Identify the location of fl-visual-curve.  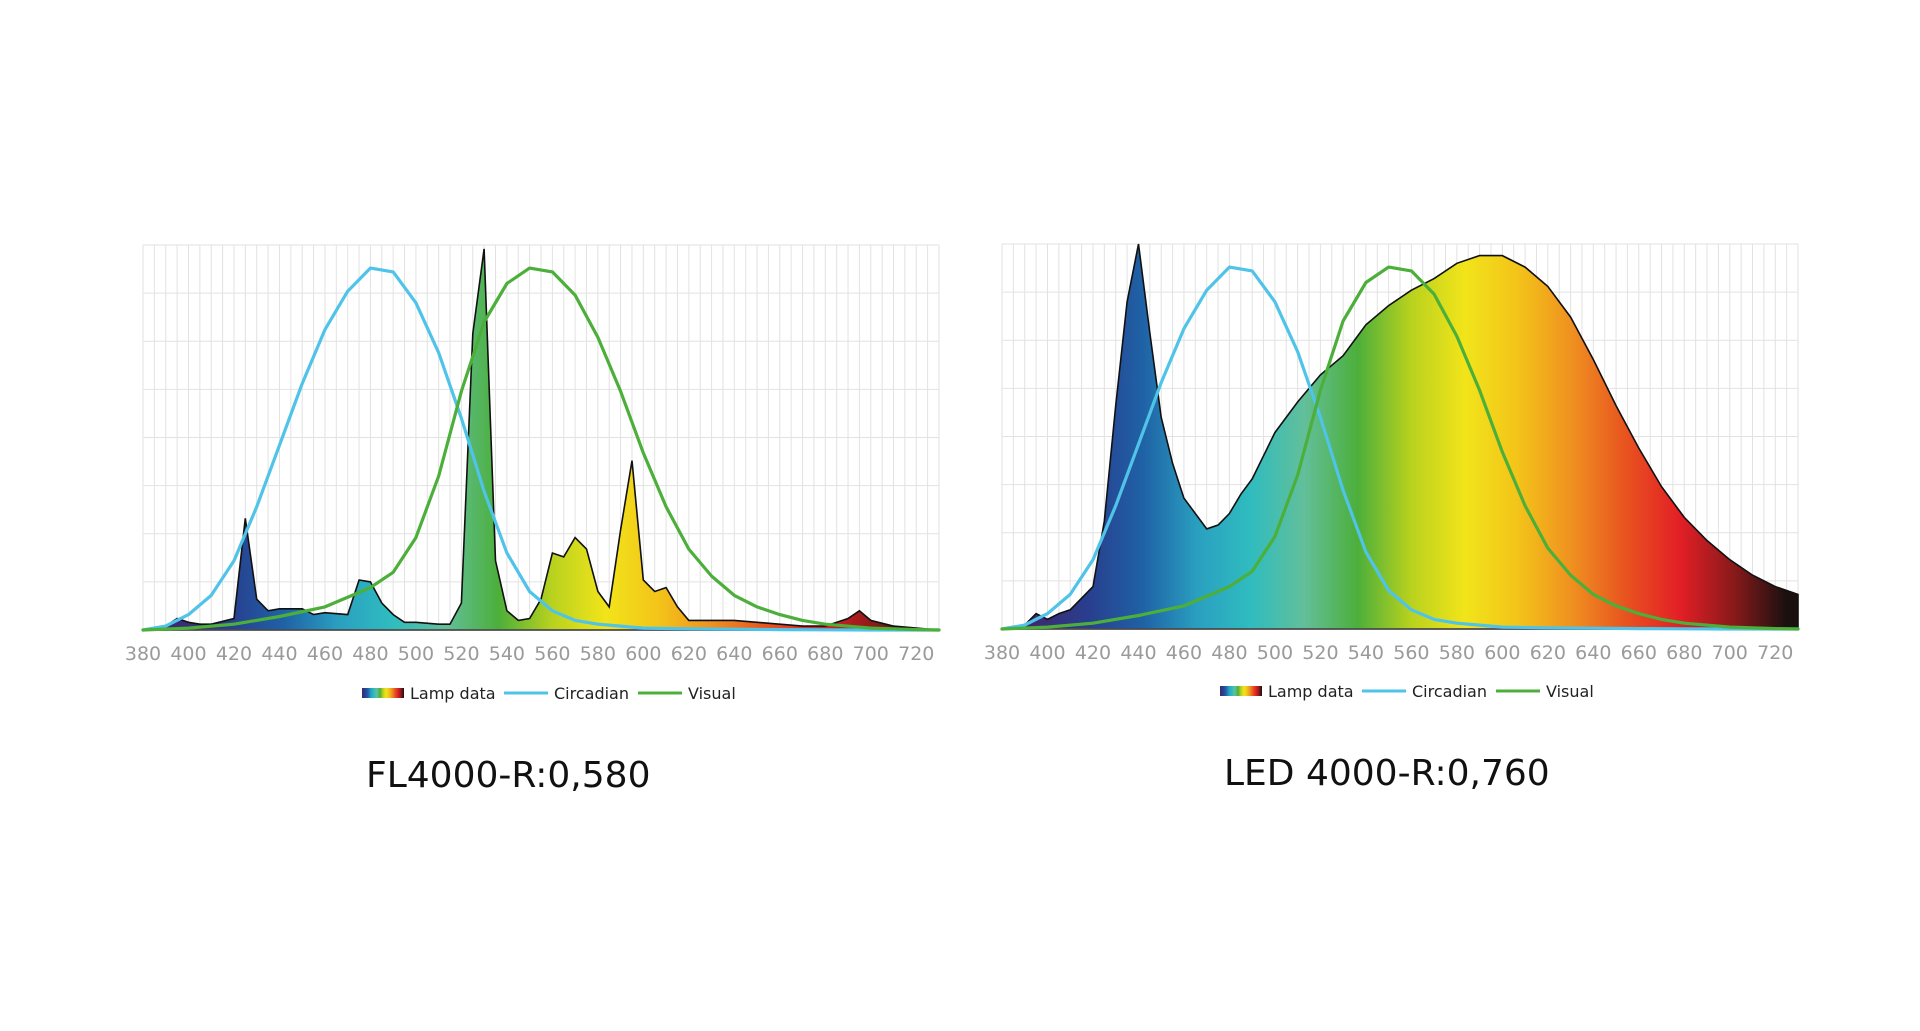
(541, 449).